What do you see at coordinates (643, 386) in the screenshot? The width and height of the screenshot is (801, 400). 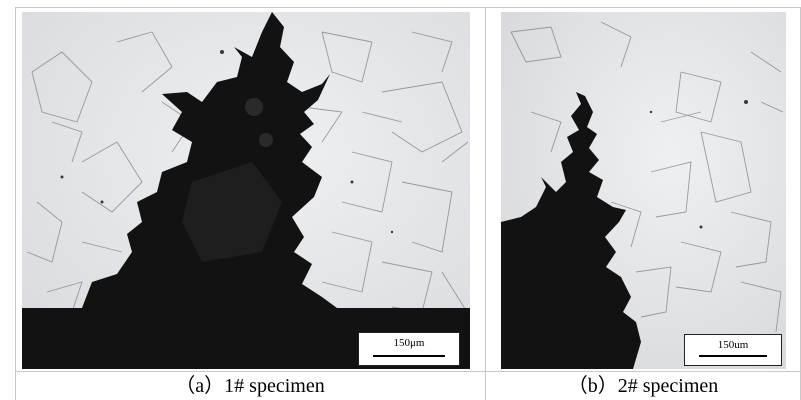 I see `caption-b: （b）2# specimen` at bounding box center [643, 386].